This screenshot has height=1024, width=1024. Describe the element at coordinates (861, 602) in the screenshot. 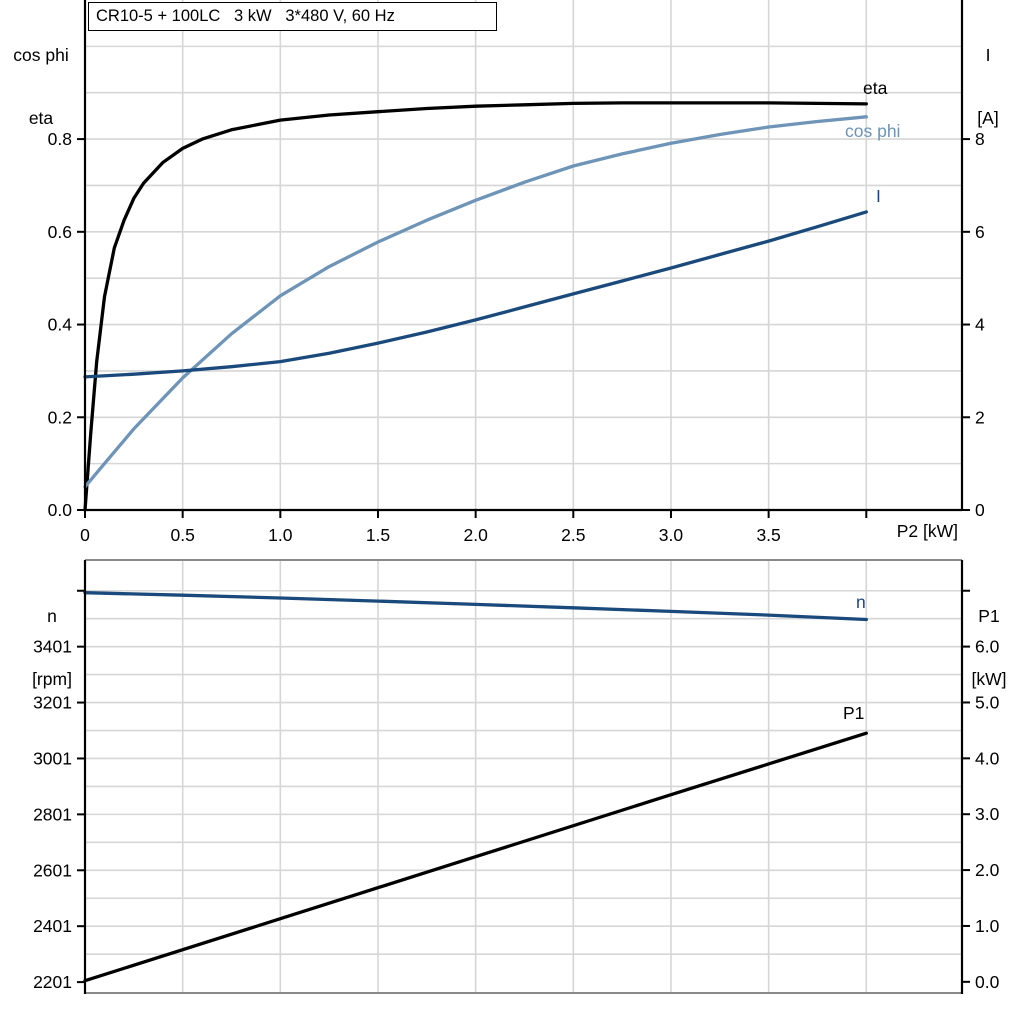

I see `speed-curve-label: n` at that location.